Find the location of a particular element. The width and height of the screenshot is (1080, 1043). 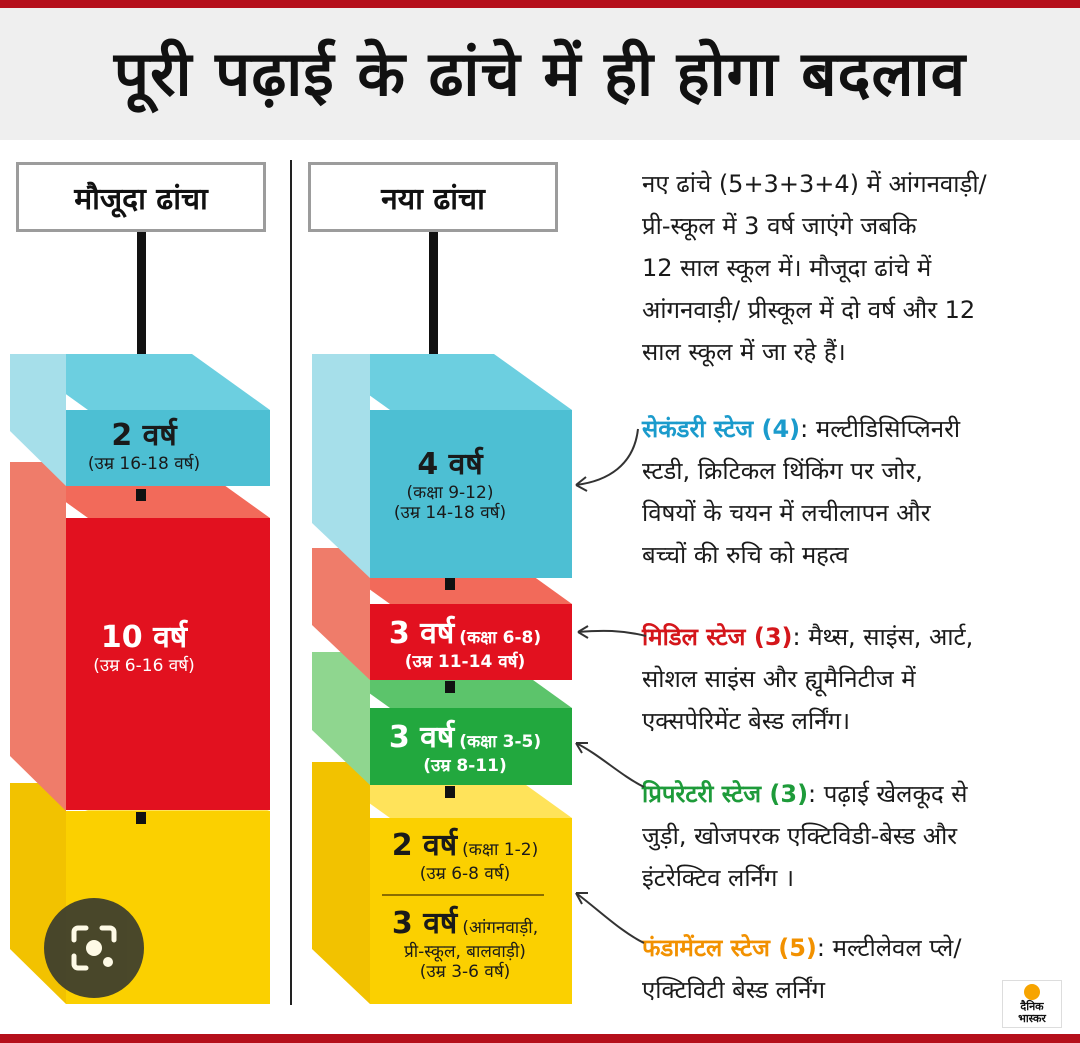

bottom-red-bar is located at coordinates (540, 1038).